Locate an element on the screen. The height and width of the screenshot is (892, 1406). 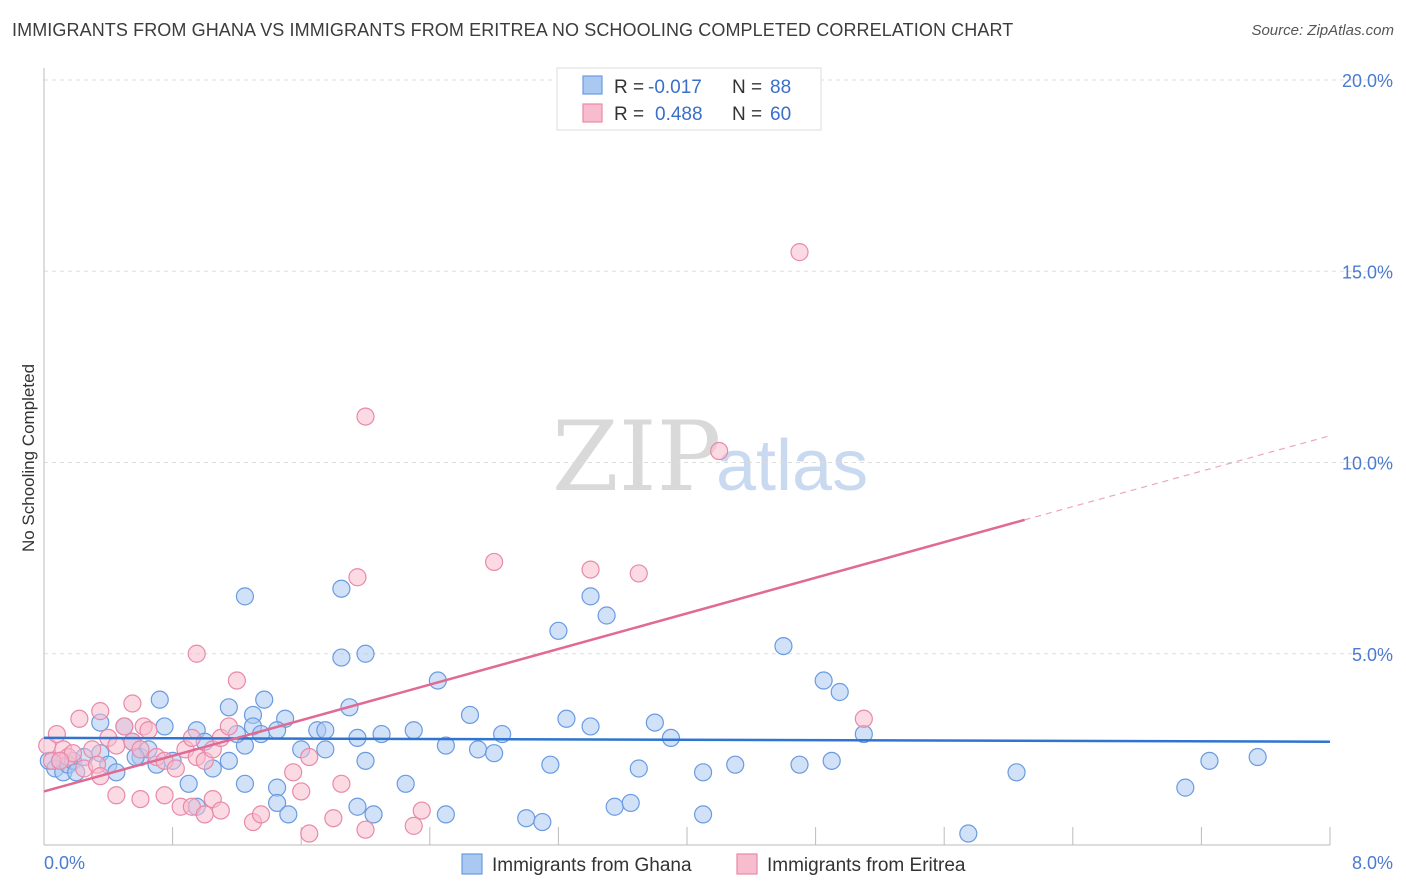
y-tick-label-2: 15.0% is located at coordinates (1367, 272).